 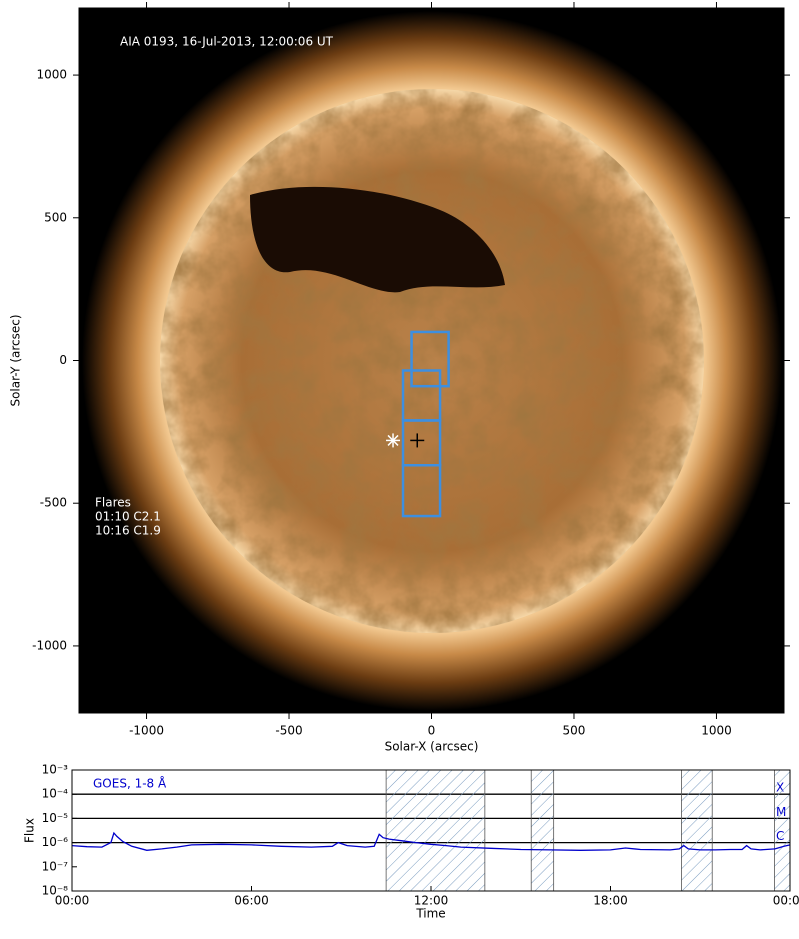 What do you see at coordinates (227, 42) in the screenshot?
I see `annotation: AIA 0193, 16-Jul-2013, 12:00:06 UT` at bounding box center [227, 42].